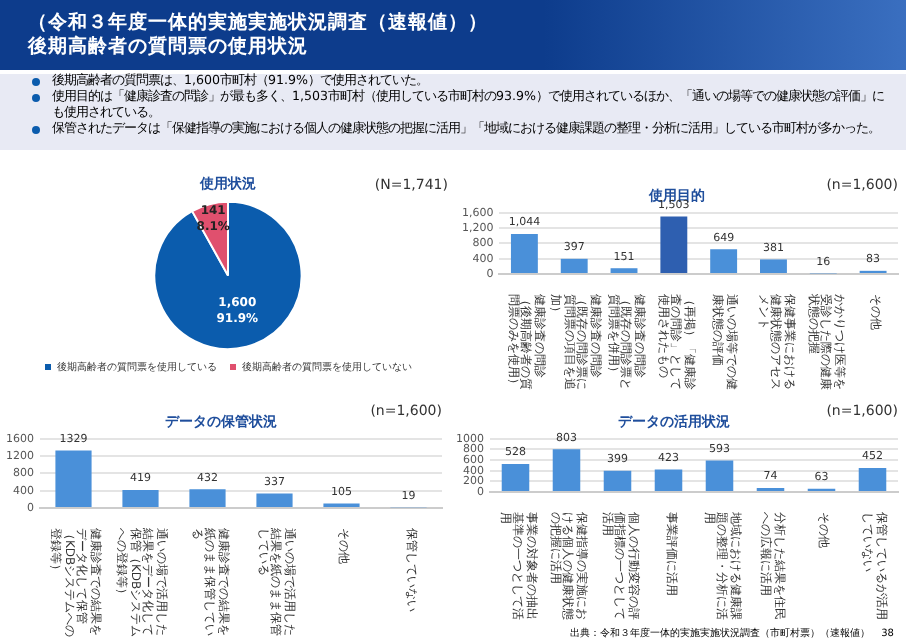  I want to click on text: （令和３年度一体的実施実施状況調査（速報値））, so click(259, 23).